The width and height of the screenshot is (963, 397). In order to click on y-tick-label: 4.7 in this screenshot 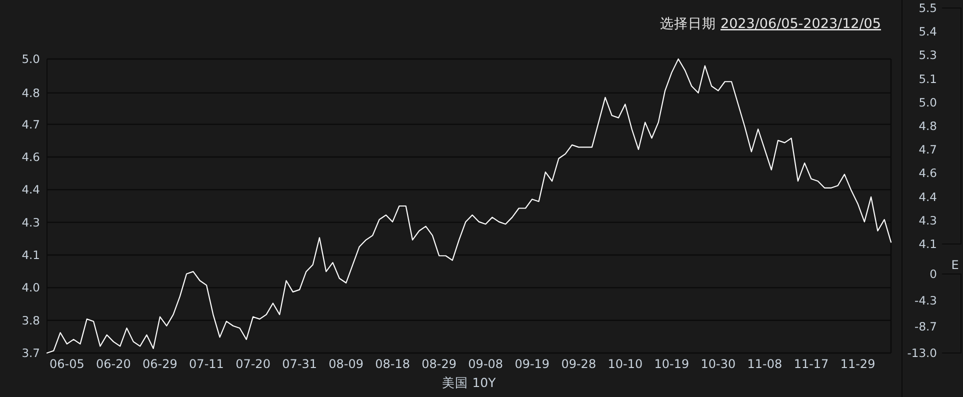, I will do `click(31, 124)`.